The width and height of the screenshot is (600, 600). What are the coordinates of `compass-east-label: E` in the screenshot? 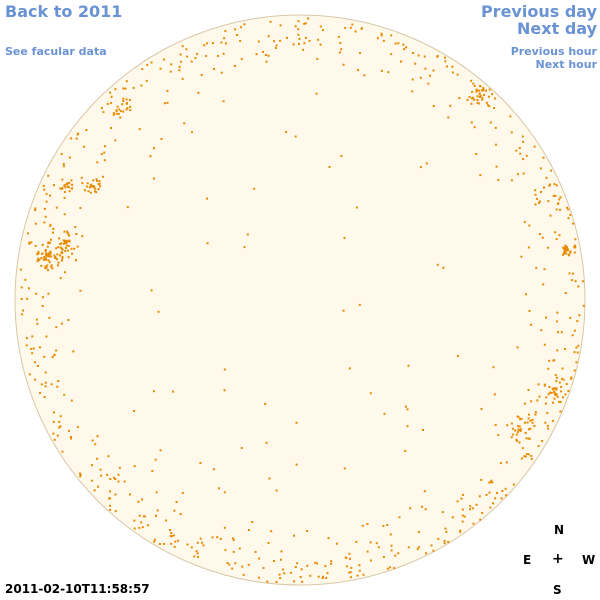 It's located at (527, 560).